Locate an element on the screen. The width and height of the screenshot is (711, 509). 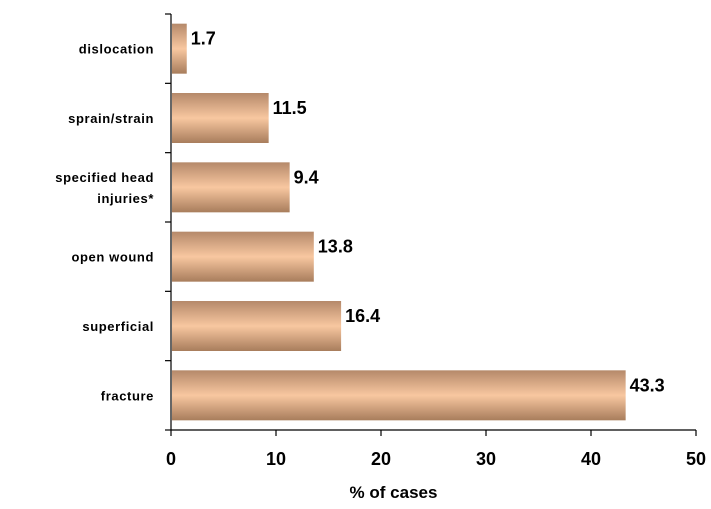
value-label: 11.5 is located at coordinates (290, 108).